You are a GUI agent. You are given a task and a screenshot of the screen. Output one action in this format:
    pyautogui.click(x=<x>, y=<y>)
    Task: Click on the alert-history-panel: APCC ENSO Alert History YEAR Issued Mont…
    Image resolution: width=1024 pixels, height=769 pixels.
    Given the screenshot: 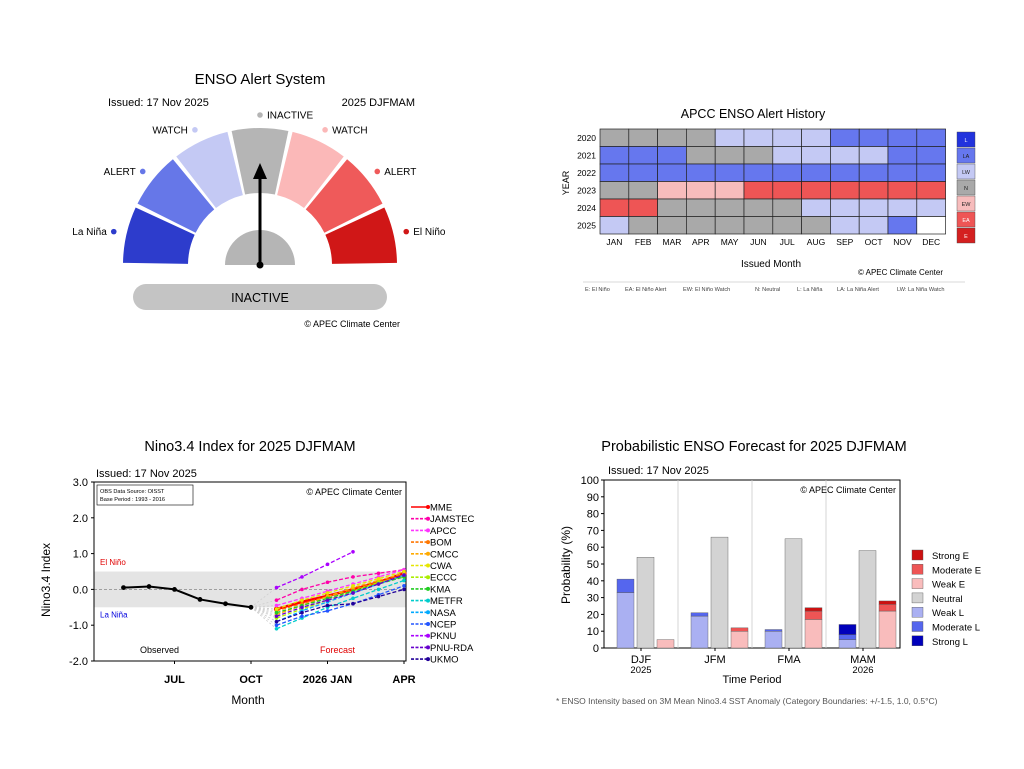 What is the action you would take?
    pyautogui.click(x=765, y=200)
    